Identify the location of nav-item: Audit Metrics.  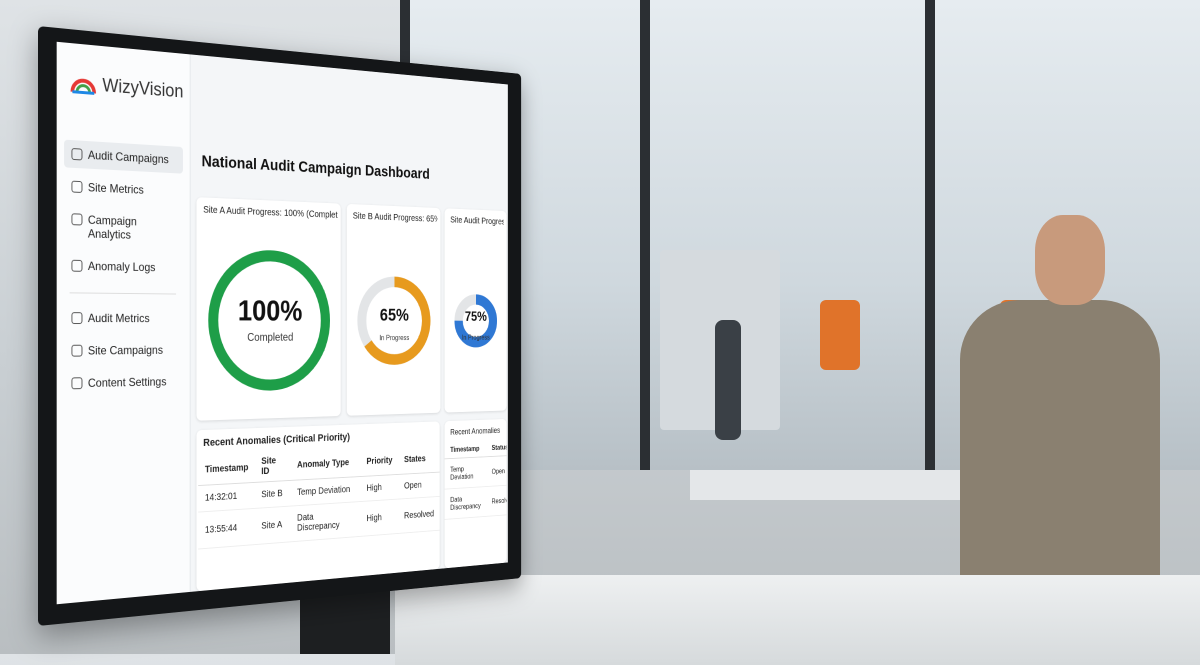
(123, 318).